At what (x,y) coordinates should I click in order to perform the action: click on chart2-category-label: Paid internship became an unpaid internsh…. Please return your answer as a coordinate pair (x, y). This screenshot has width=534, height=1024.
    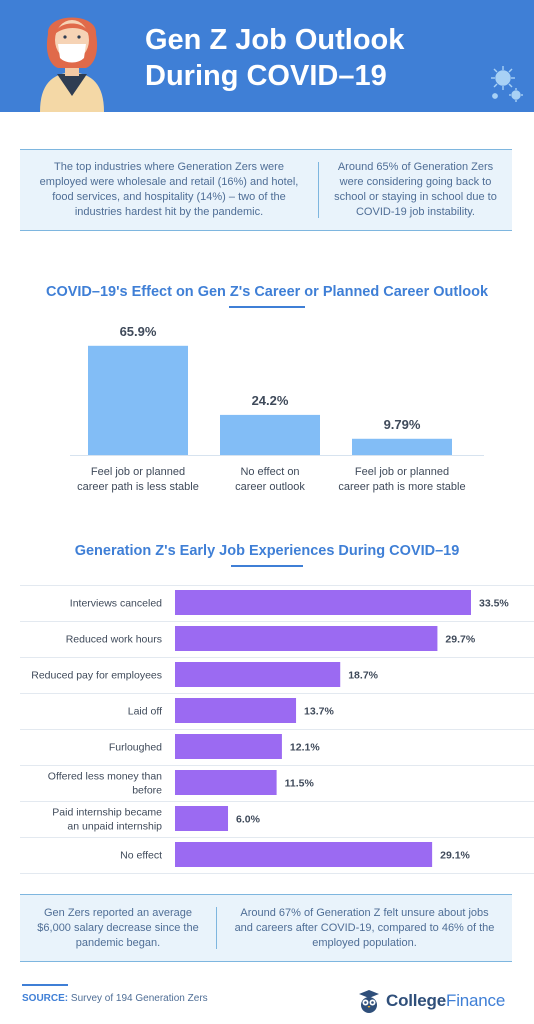
    Looking at the image, I should click on (107, 820).